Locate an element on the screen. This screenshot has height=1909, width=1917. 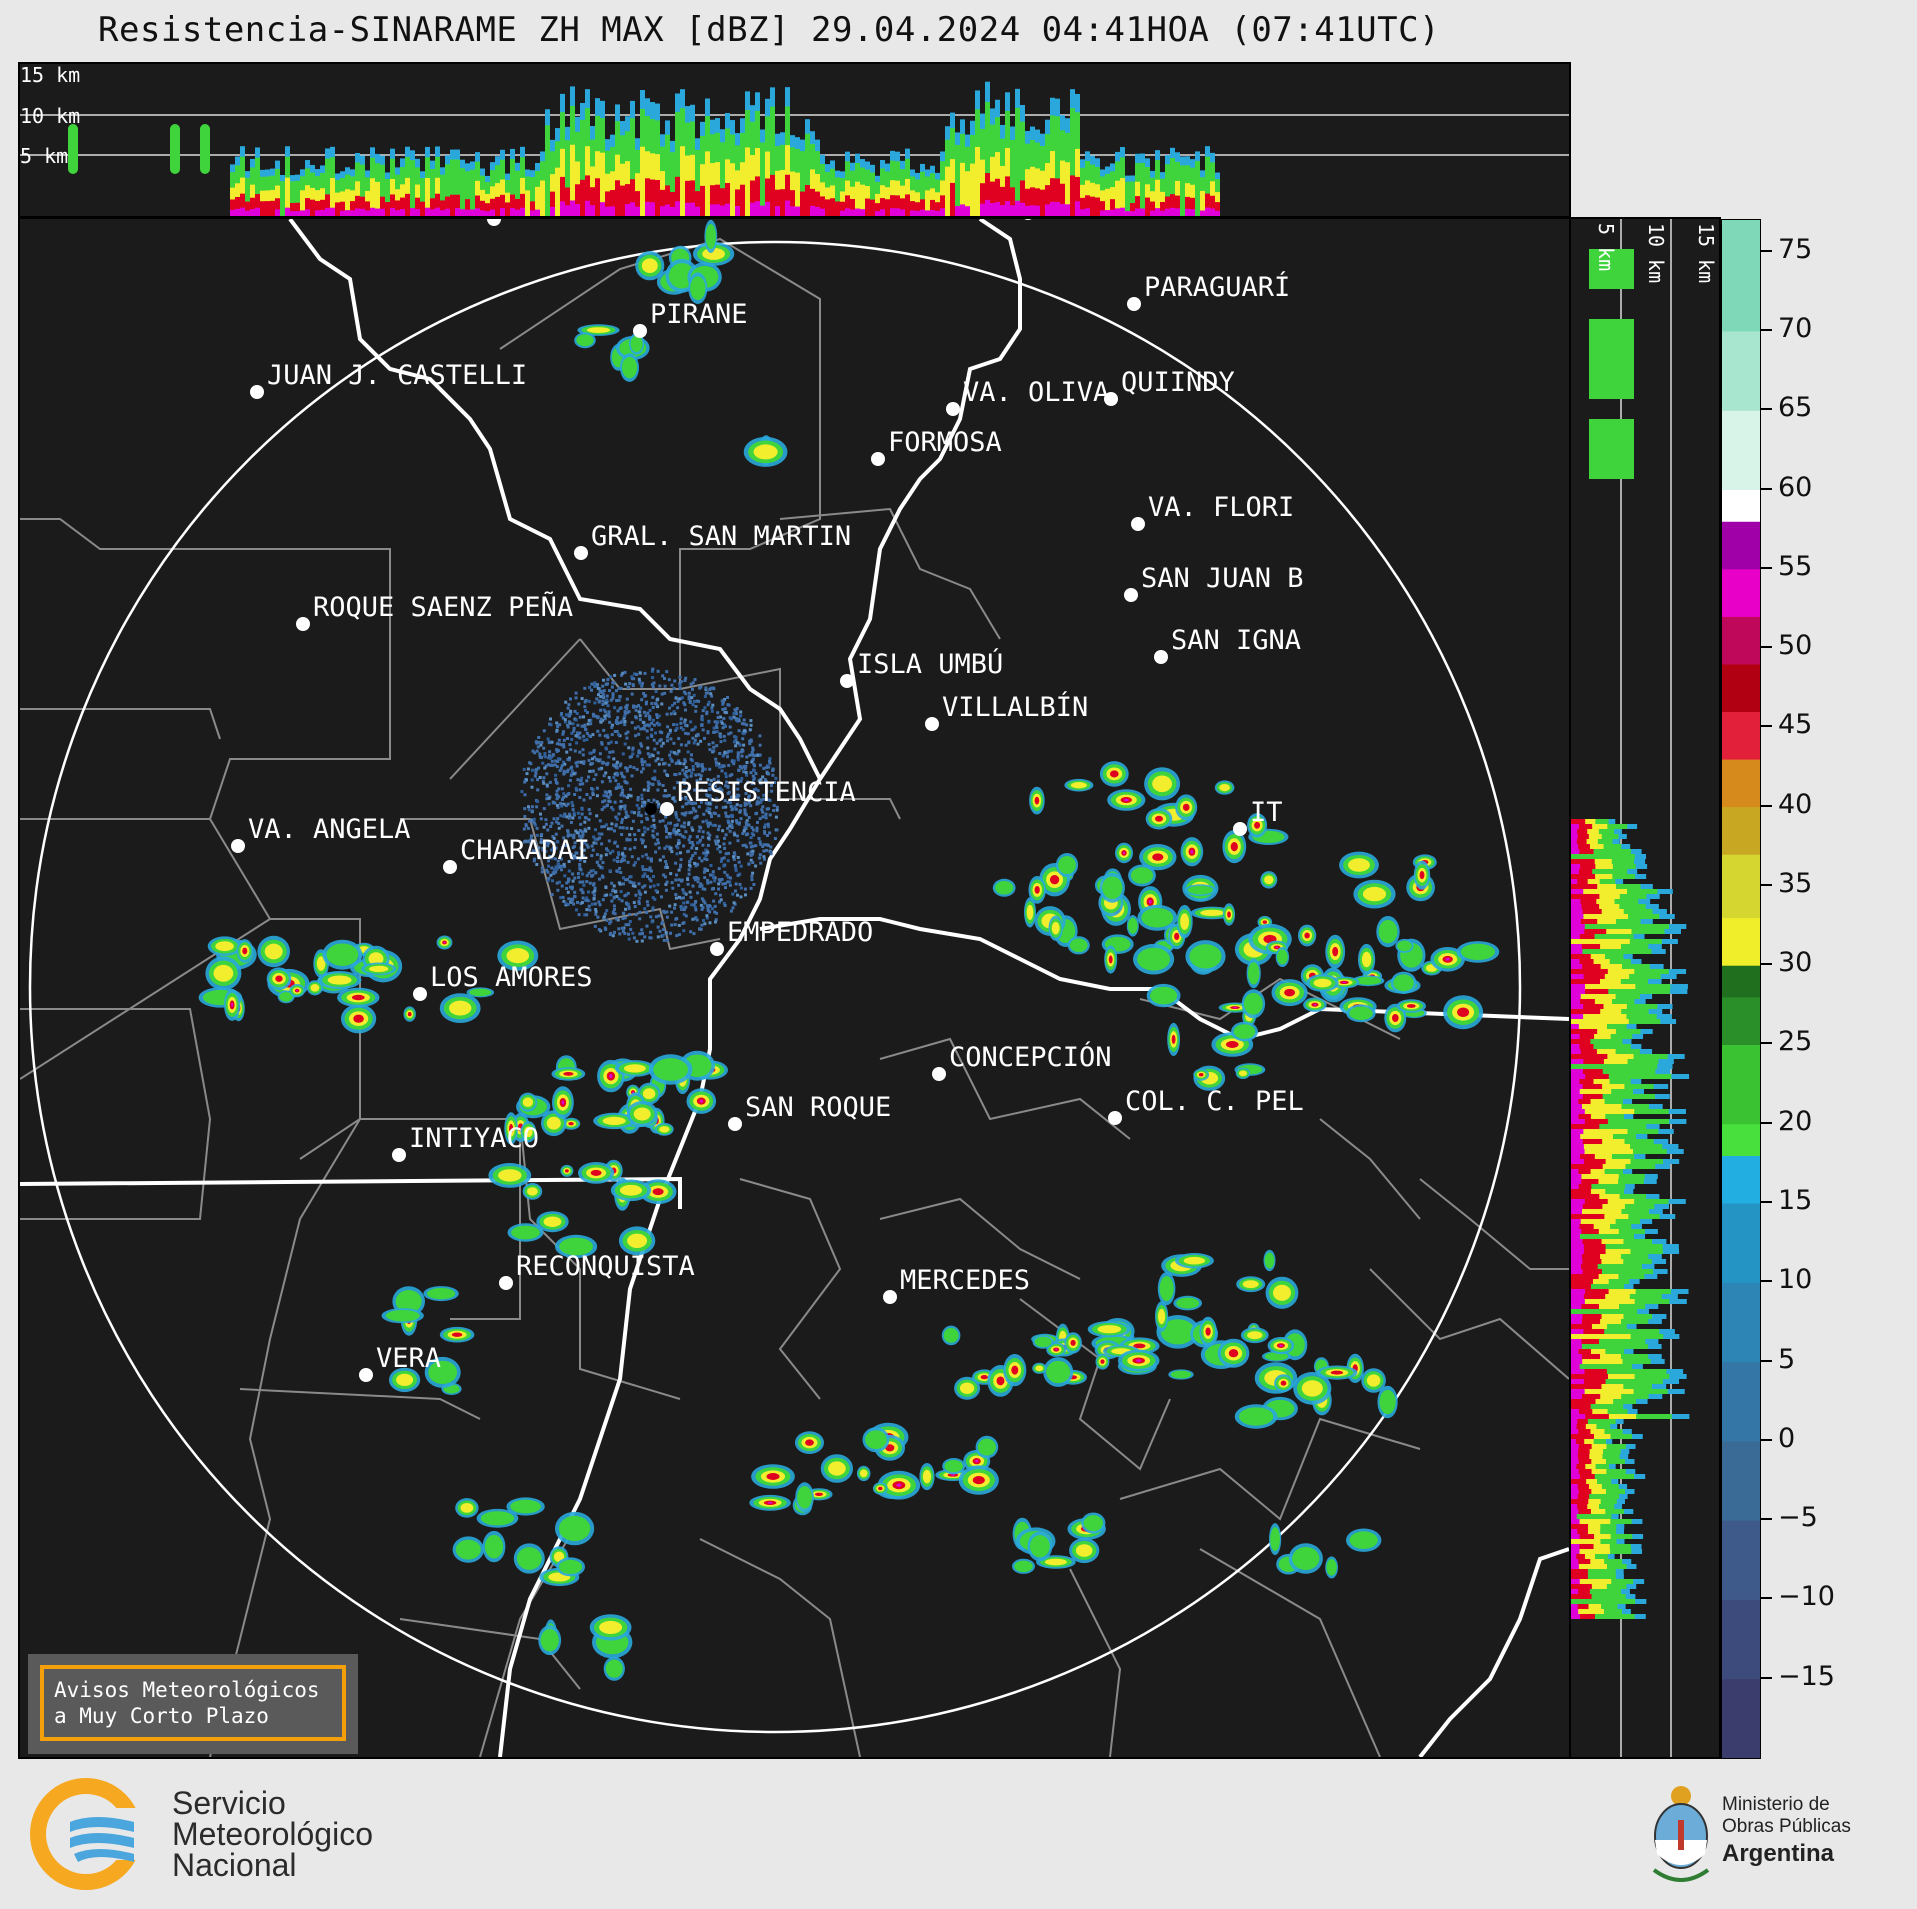
city-marker: ASUNCIÓN is located at coordinates (1094, 200).